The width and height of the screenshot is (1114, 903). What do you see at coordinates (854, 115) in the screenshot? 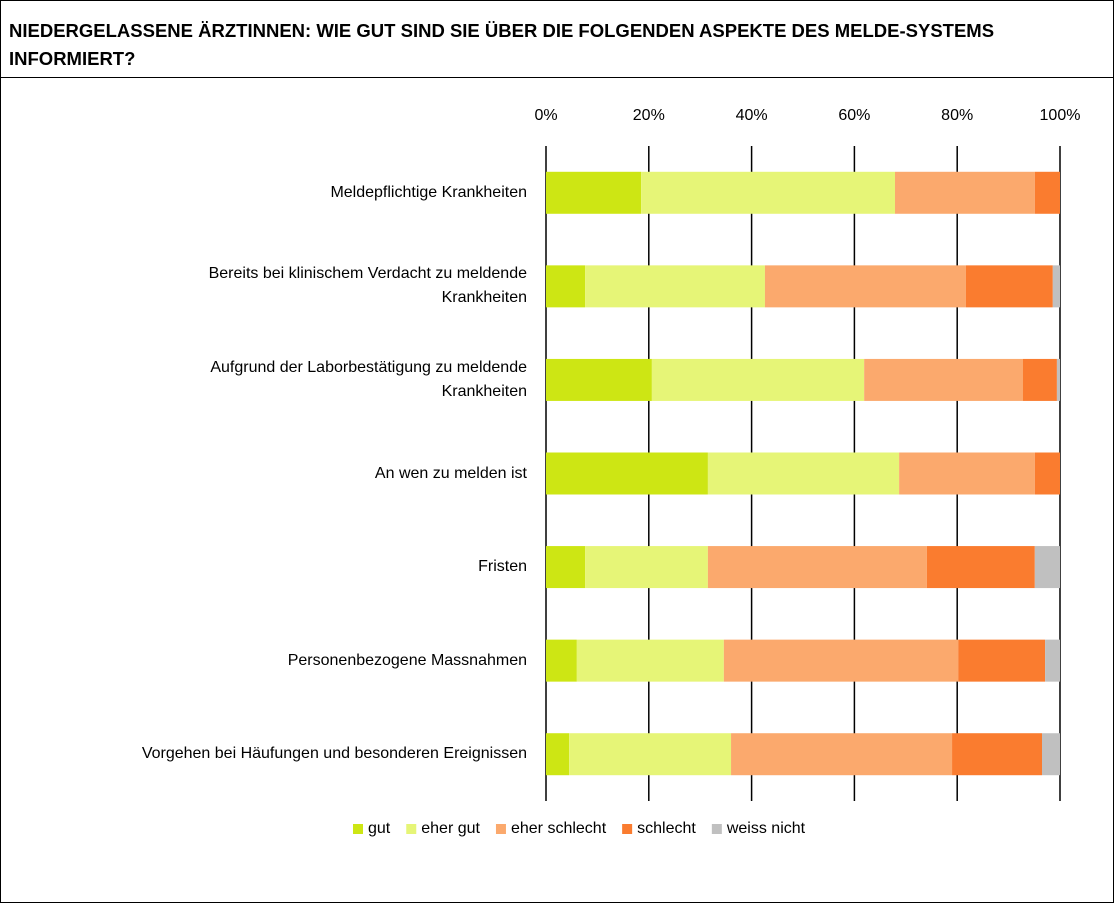
I see `x-tick-label: 60%` at bounding box center [854, 115].